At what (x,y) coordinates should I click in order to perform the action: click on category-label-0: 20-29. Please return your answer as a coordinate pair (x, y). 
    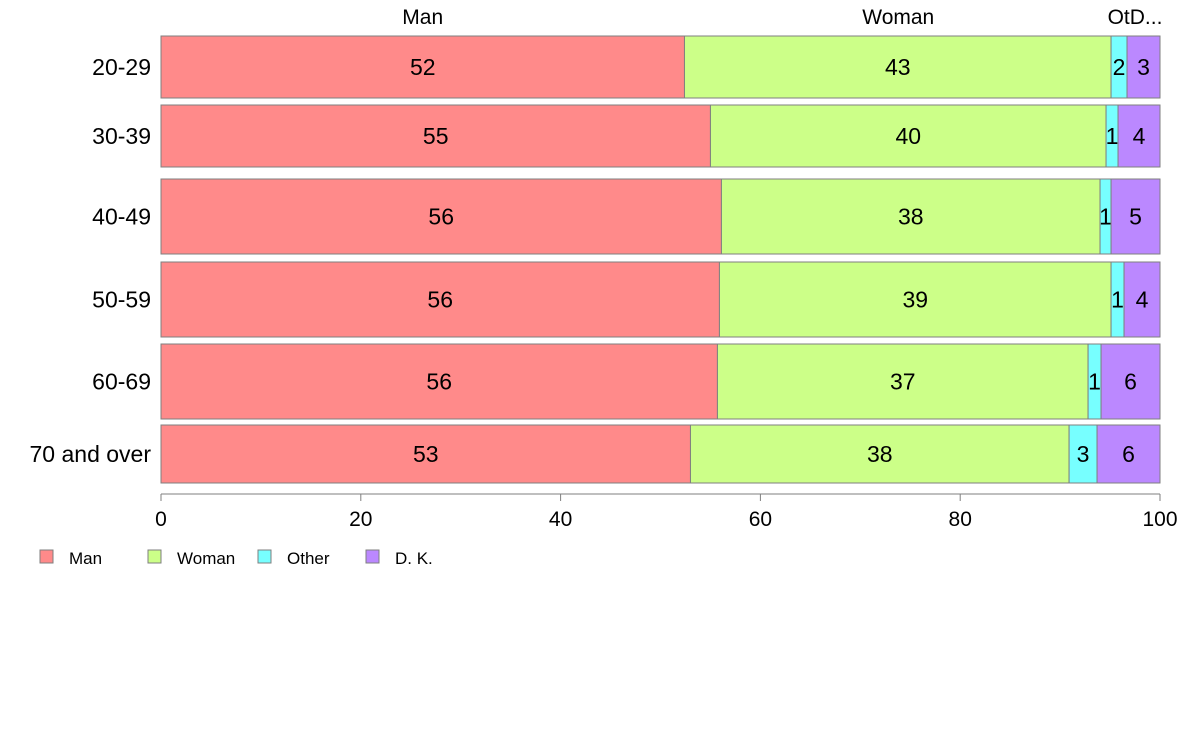
    Looking at the image, I should click on (121, 67).